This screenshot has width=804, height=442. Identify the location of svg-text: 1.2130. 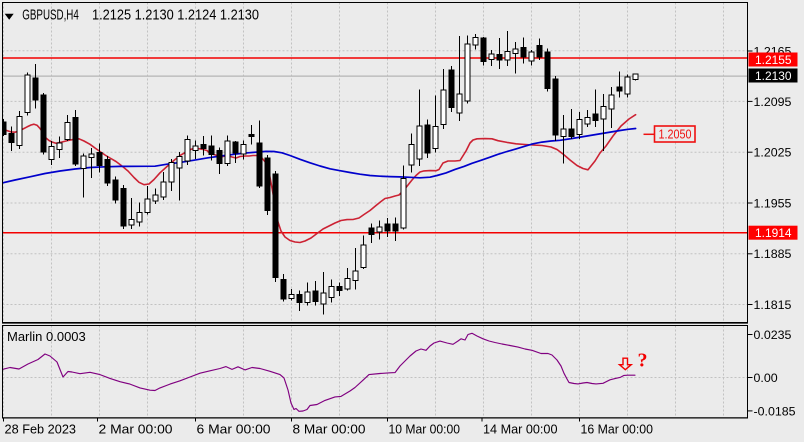
(773, 76).